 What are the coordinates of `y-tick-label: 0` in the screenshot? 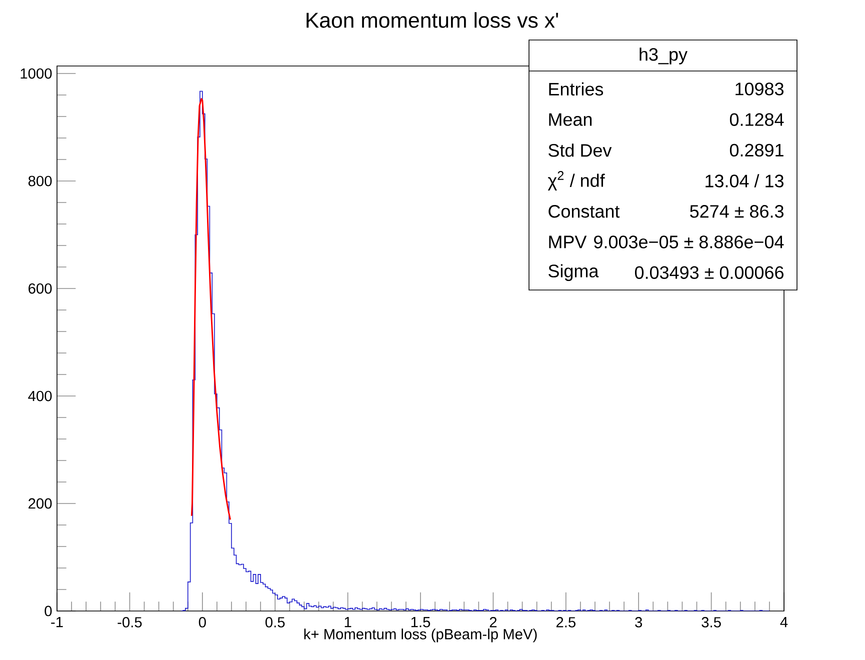 It's located at (48, 611).